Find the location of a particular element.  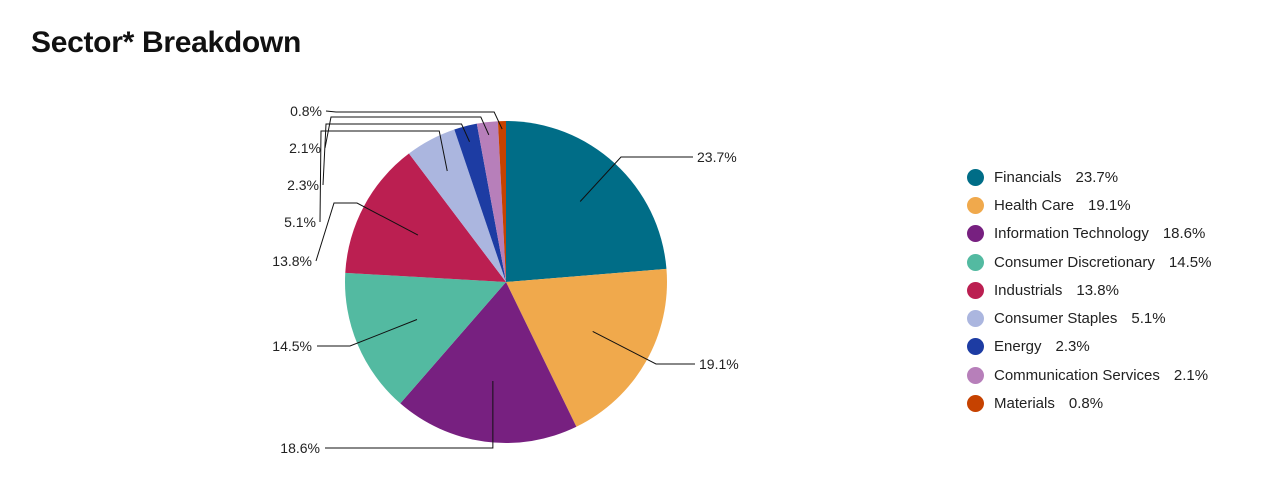

callout-label-health-care: 19.1% is located at coordinates (719, 364).